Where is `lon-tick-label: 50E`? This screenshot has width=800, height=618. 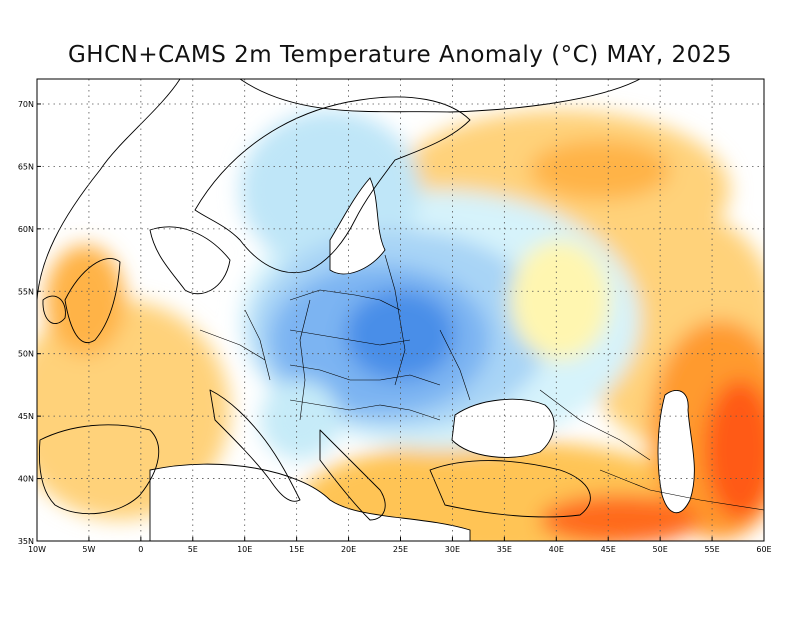 lon-tick-label: 50E is located at coordinates (660, 549).